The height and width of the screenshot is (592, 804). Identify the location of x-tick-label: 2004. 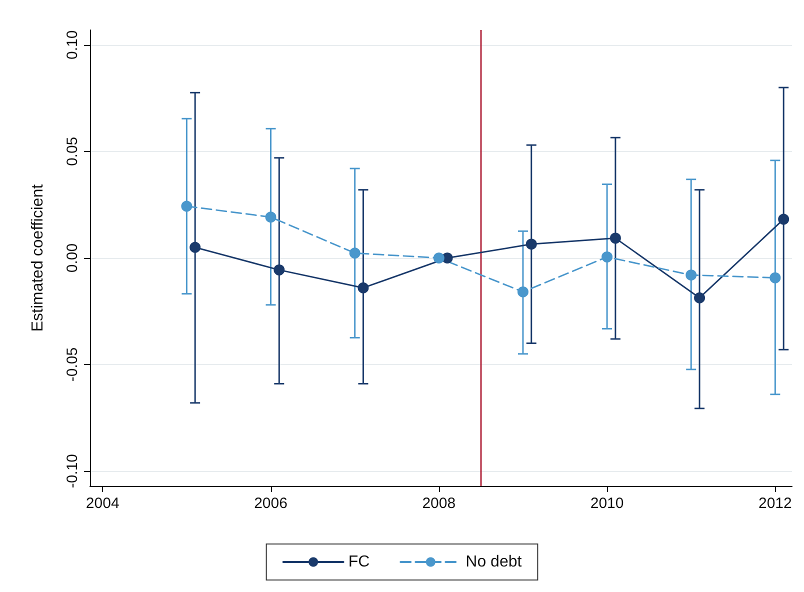
(103, 503).